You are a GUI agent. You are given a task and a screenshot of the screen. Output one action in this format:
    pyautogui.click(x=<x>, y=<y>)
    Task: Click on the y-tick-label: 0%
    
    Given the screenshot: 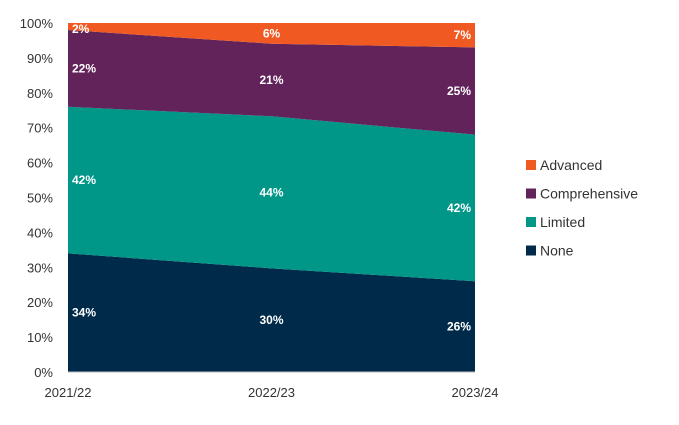 What is the action you would take?
    pyautogui.click(x=43, y=372)
    